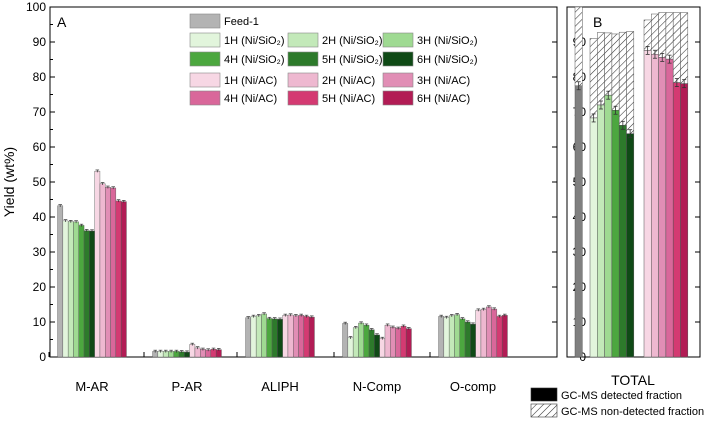 This screenshot has width=708, height=423. I want to click on y-axis-label: Yield (wt%), so click(9, 182).